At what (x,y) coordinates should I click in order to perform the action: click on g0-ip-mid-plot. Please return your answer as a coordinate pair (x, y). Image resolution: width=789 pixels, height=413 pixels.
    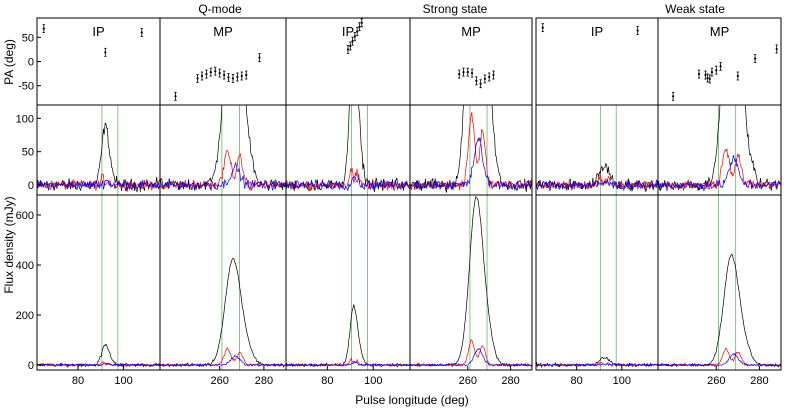
    Looking at the image, I should click on (98, 150).